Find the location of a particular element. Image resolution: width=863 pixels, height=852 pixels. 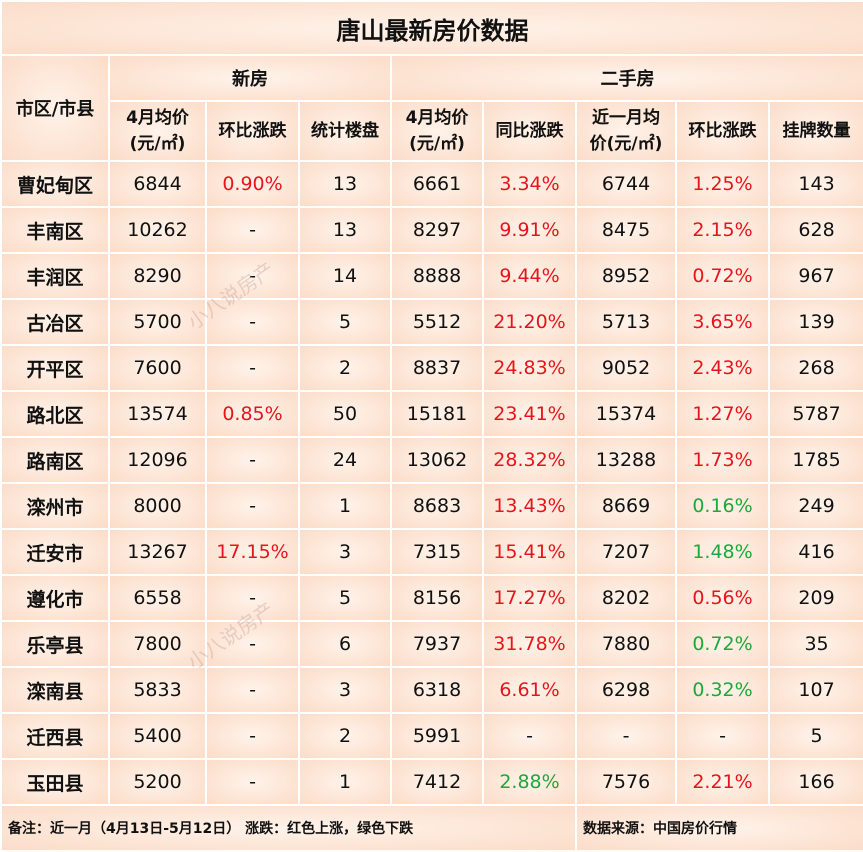

cell: 21.20% is located at coordinates (529, 322).